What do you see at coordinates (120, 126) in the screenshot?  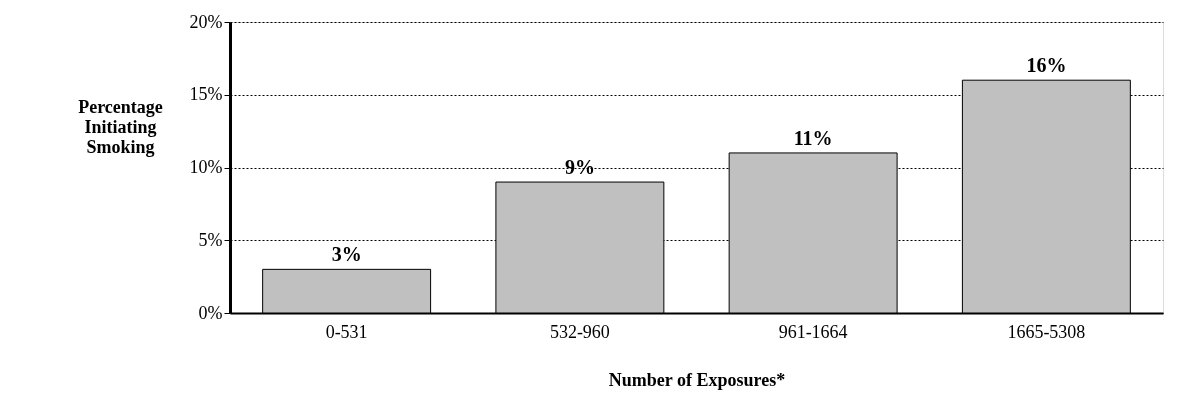 I see `y-axis-title: Percentage Initiating Smoking` at bounding box center [120, 126].